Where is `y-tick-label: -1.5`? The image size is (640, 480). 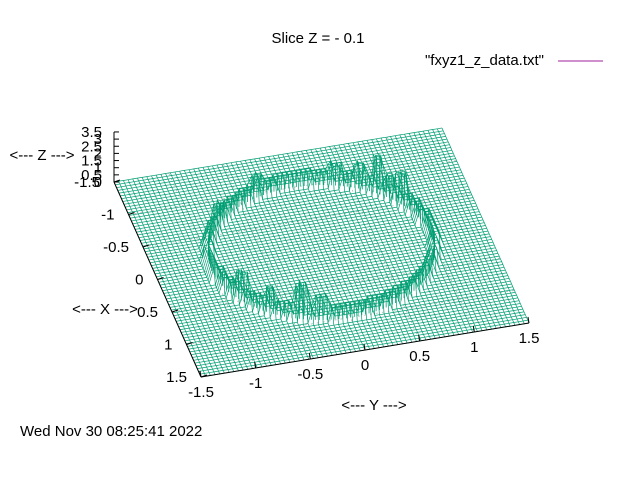
y-tick-label: -1.5 is located at coordinates (201, 392).